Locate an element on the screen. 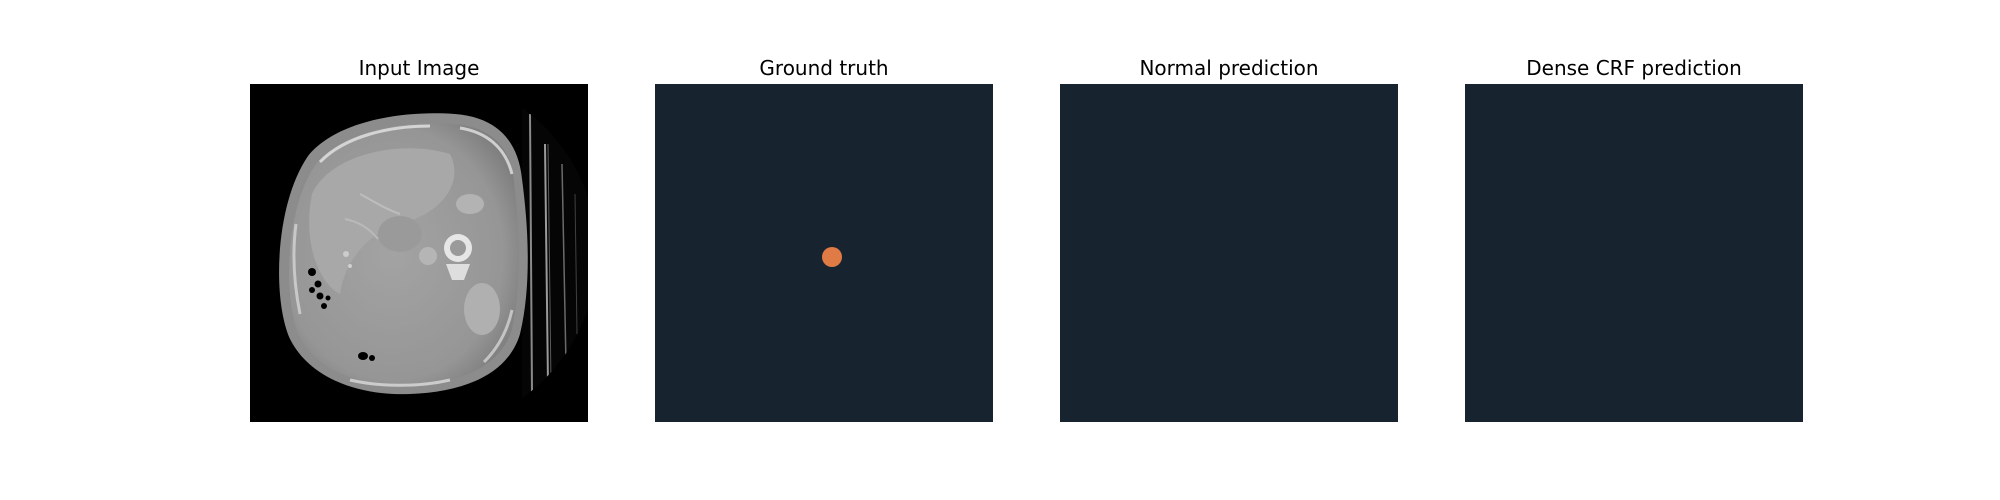  ground-truth-mask is located at coordinates (824, 253).